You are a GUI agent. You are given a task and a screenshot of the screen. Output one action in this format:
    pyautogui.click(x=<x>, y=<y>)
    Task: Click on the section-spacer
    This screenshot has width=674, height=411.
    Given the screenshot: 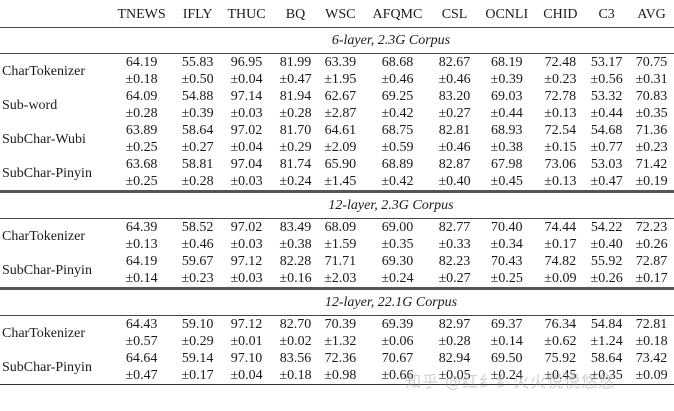 What is the action you would take?
    pyautogui.click(x=54, y=301)
    